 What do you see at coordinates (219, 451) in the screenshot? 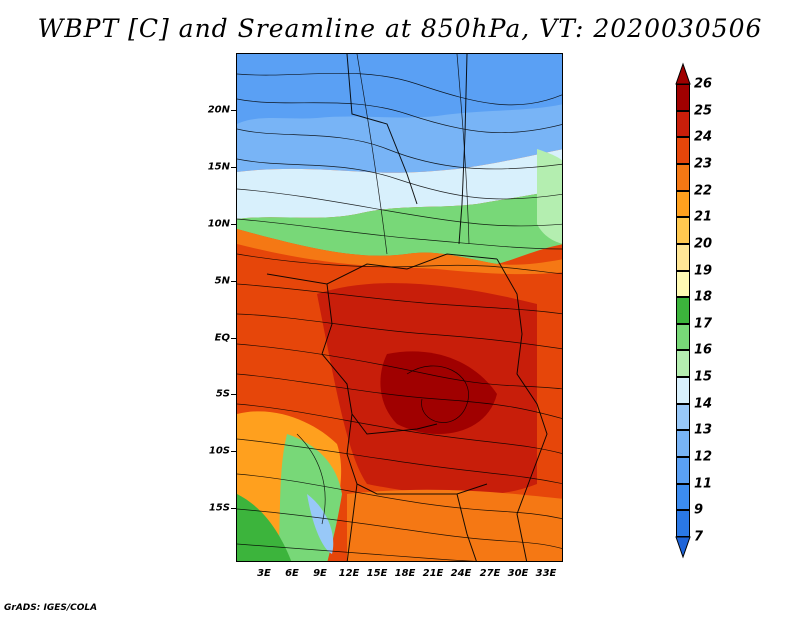
I see `lat-label-10s: 10S` at bounding box center [219, 451].